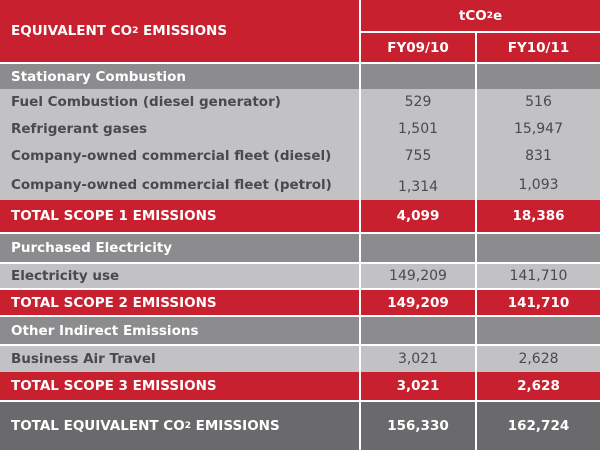 Image resolution: width=600 pixels, height=450 pixels. What do you see at coordinates (472, 15) in the screenshot?
I see `unit-prefix: tCO` at bounding box center [472, 15].